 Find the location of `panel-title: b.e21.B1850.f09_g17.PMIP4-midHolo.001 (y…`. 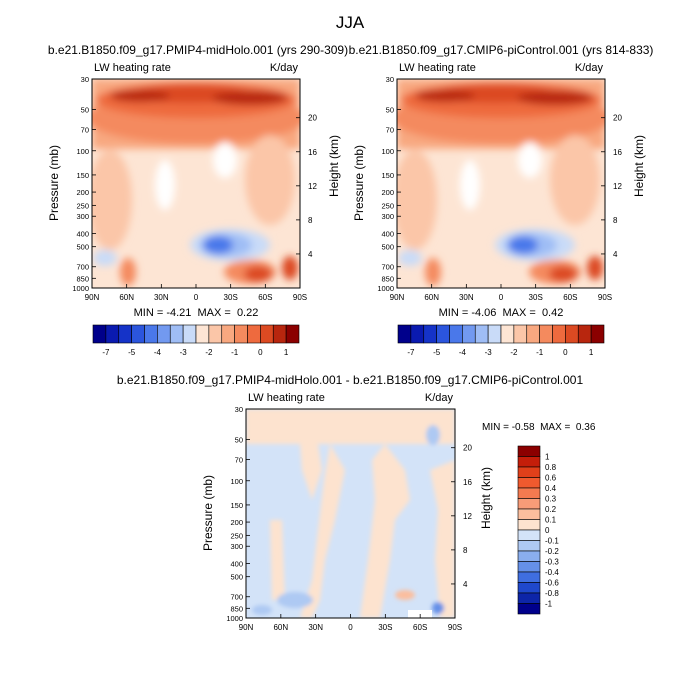

panel-title: b.e21.B1850.f09_g17.PMIP4-midHolo.001 (y… is located at coordinates (198, 50).